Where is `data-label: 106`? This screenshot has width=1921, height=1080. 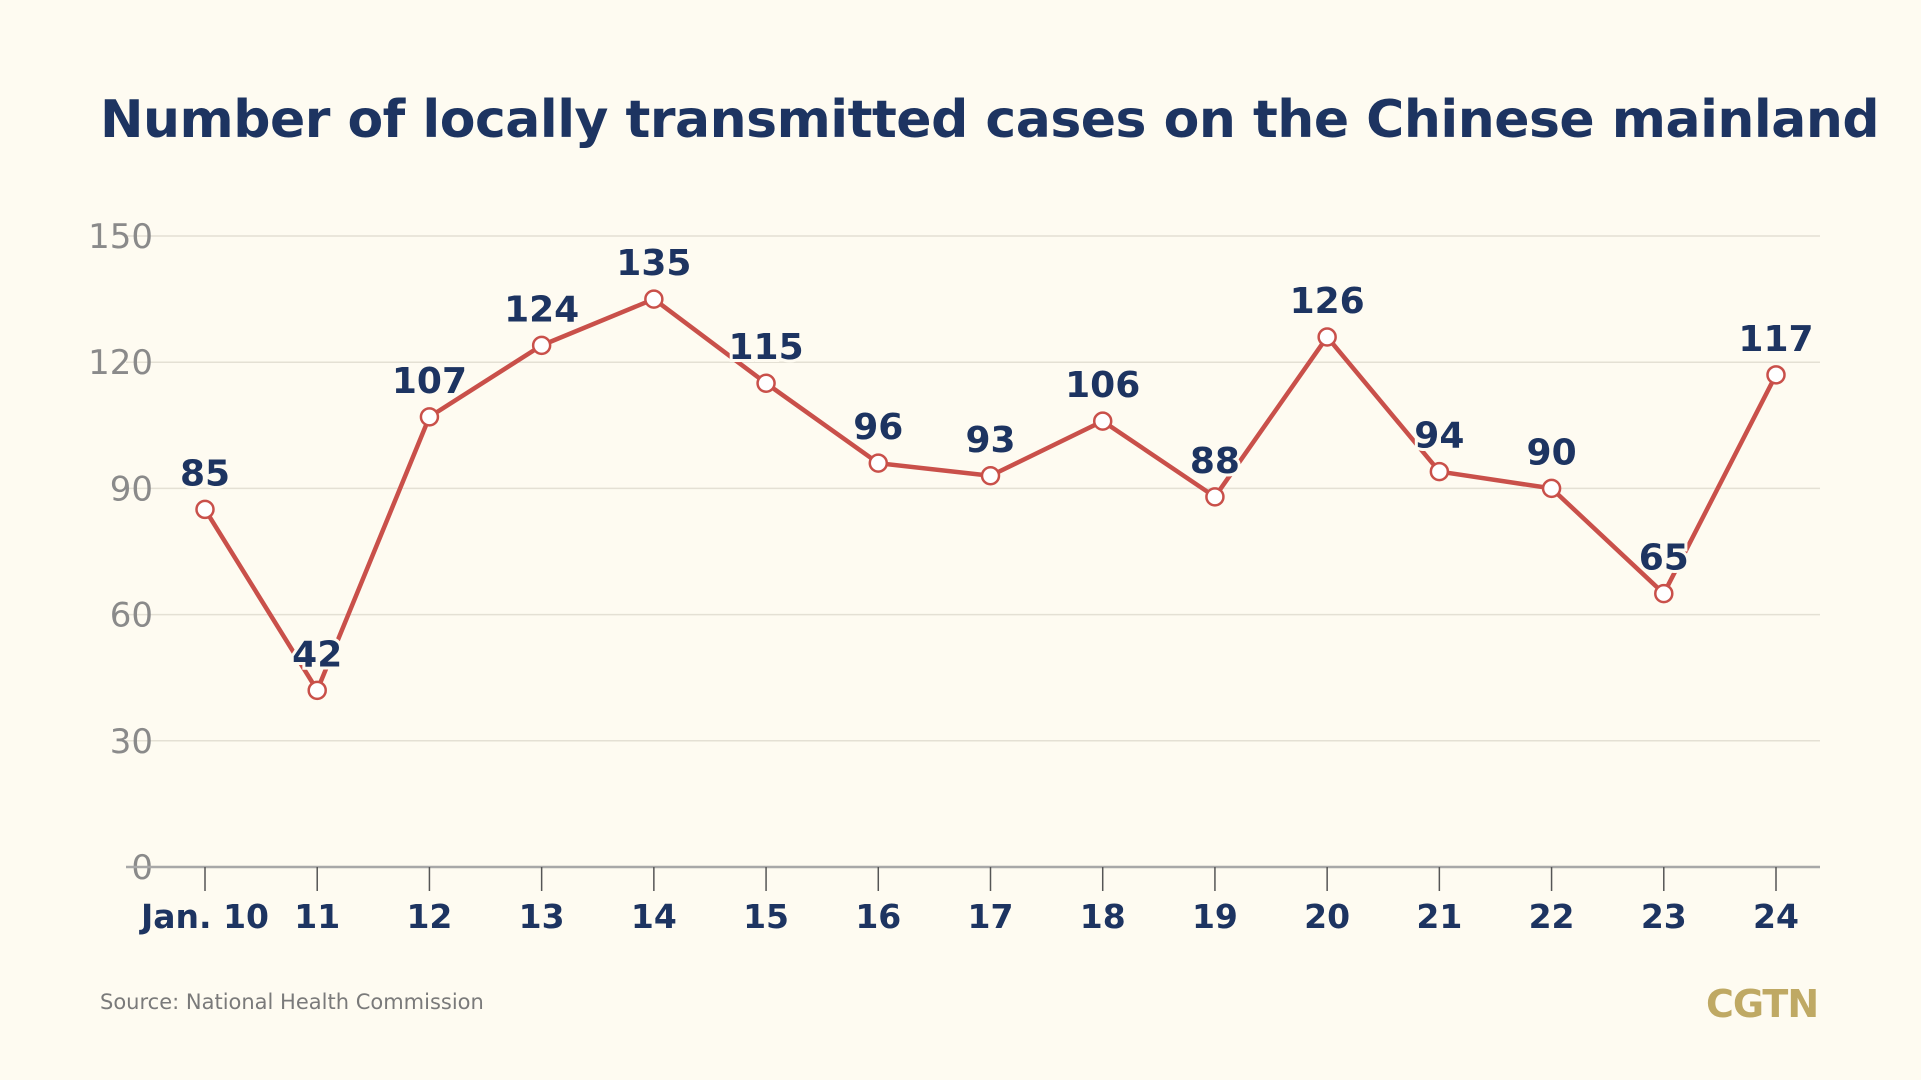 data-label: 106 is located at coordinates (1102, 385).